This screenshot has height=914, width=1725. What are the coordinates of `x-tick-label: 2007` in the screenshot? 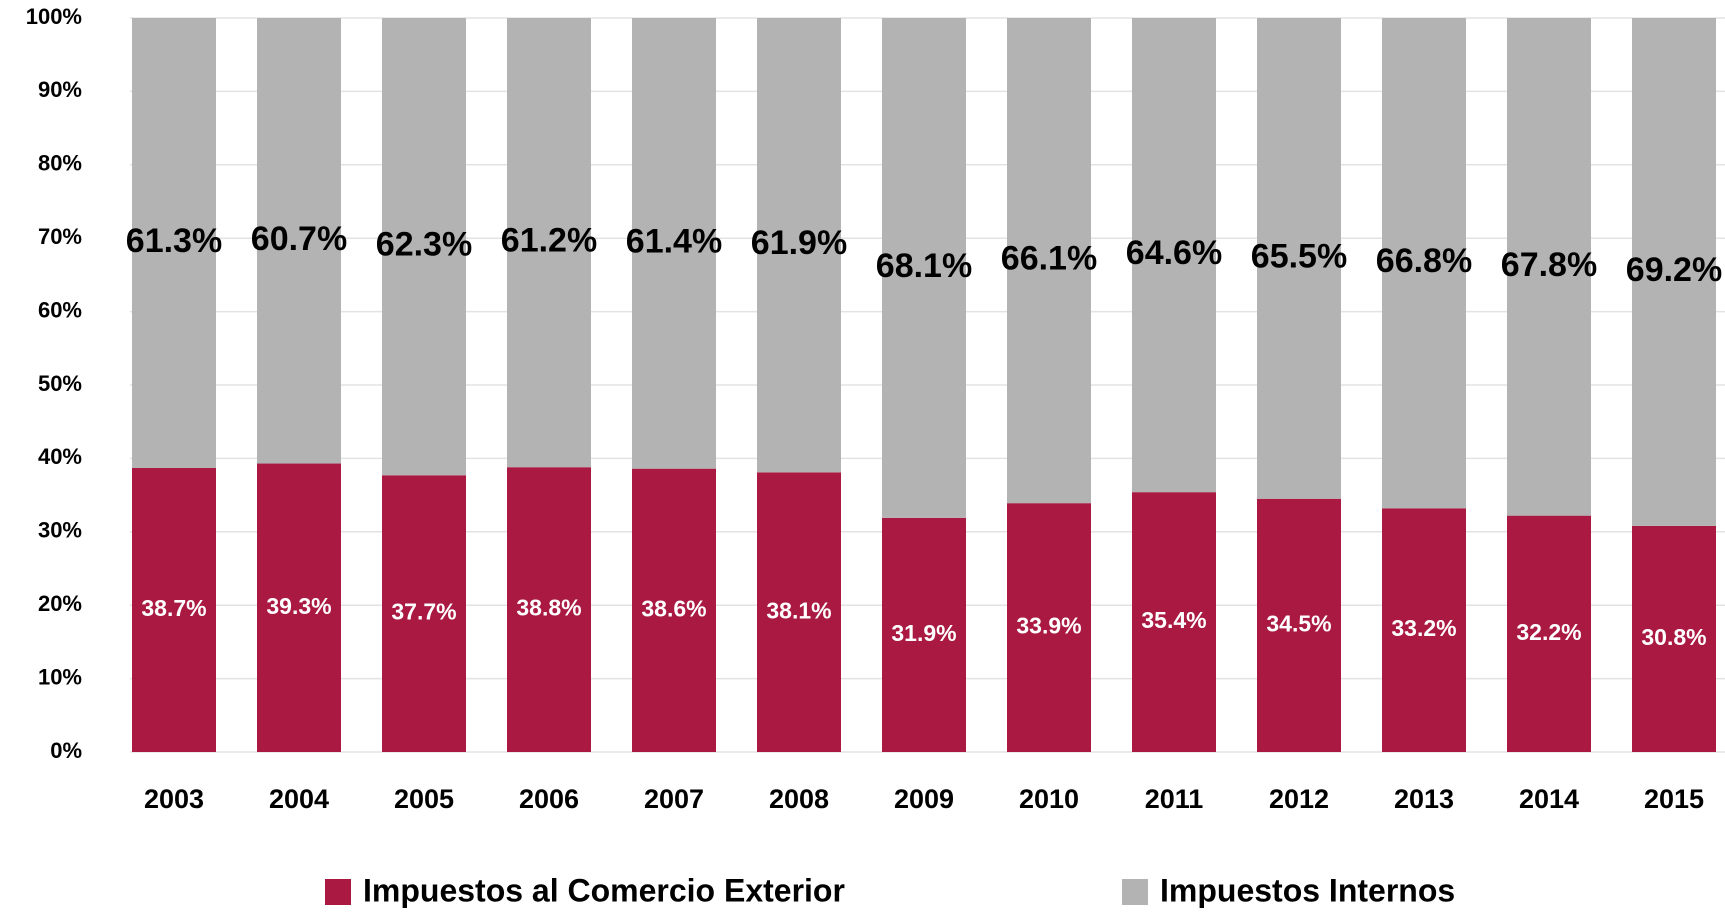 It's located at (674, 799).